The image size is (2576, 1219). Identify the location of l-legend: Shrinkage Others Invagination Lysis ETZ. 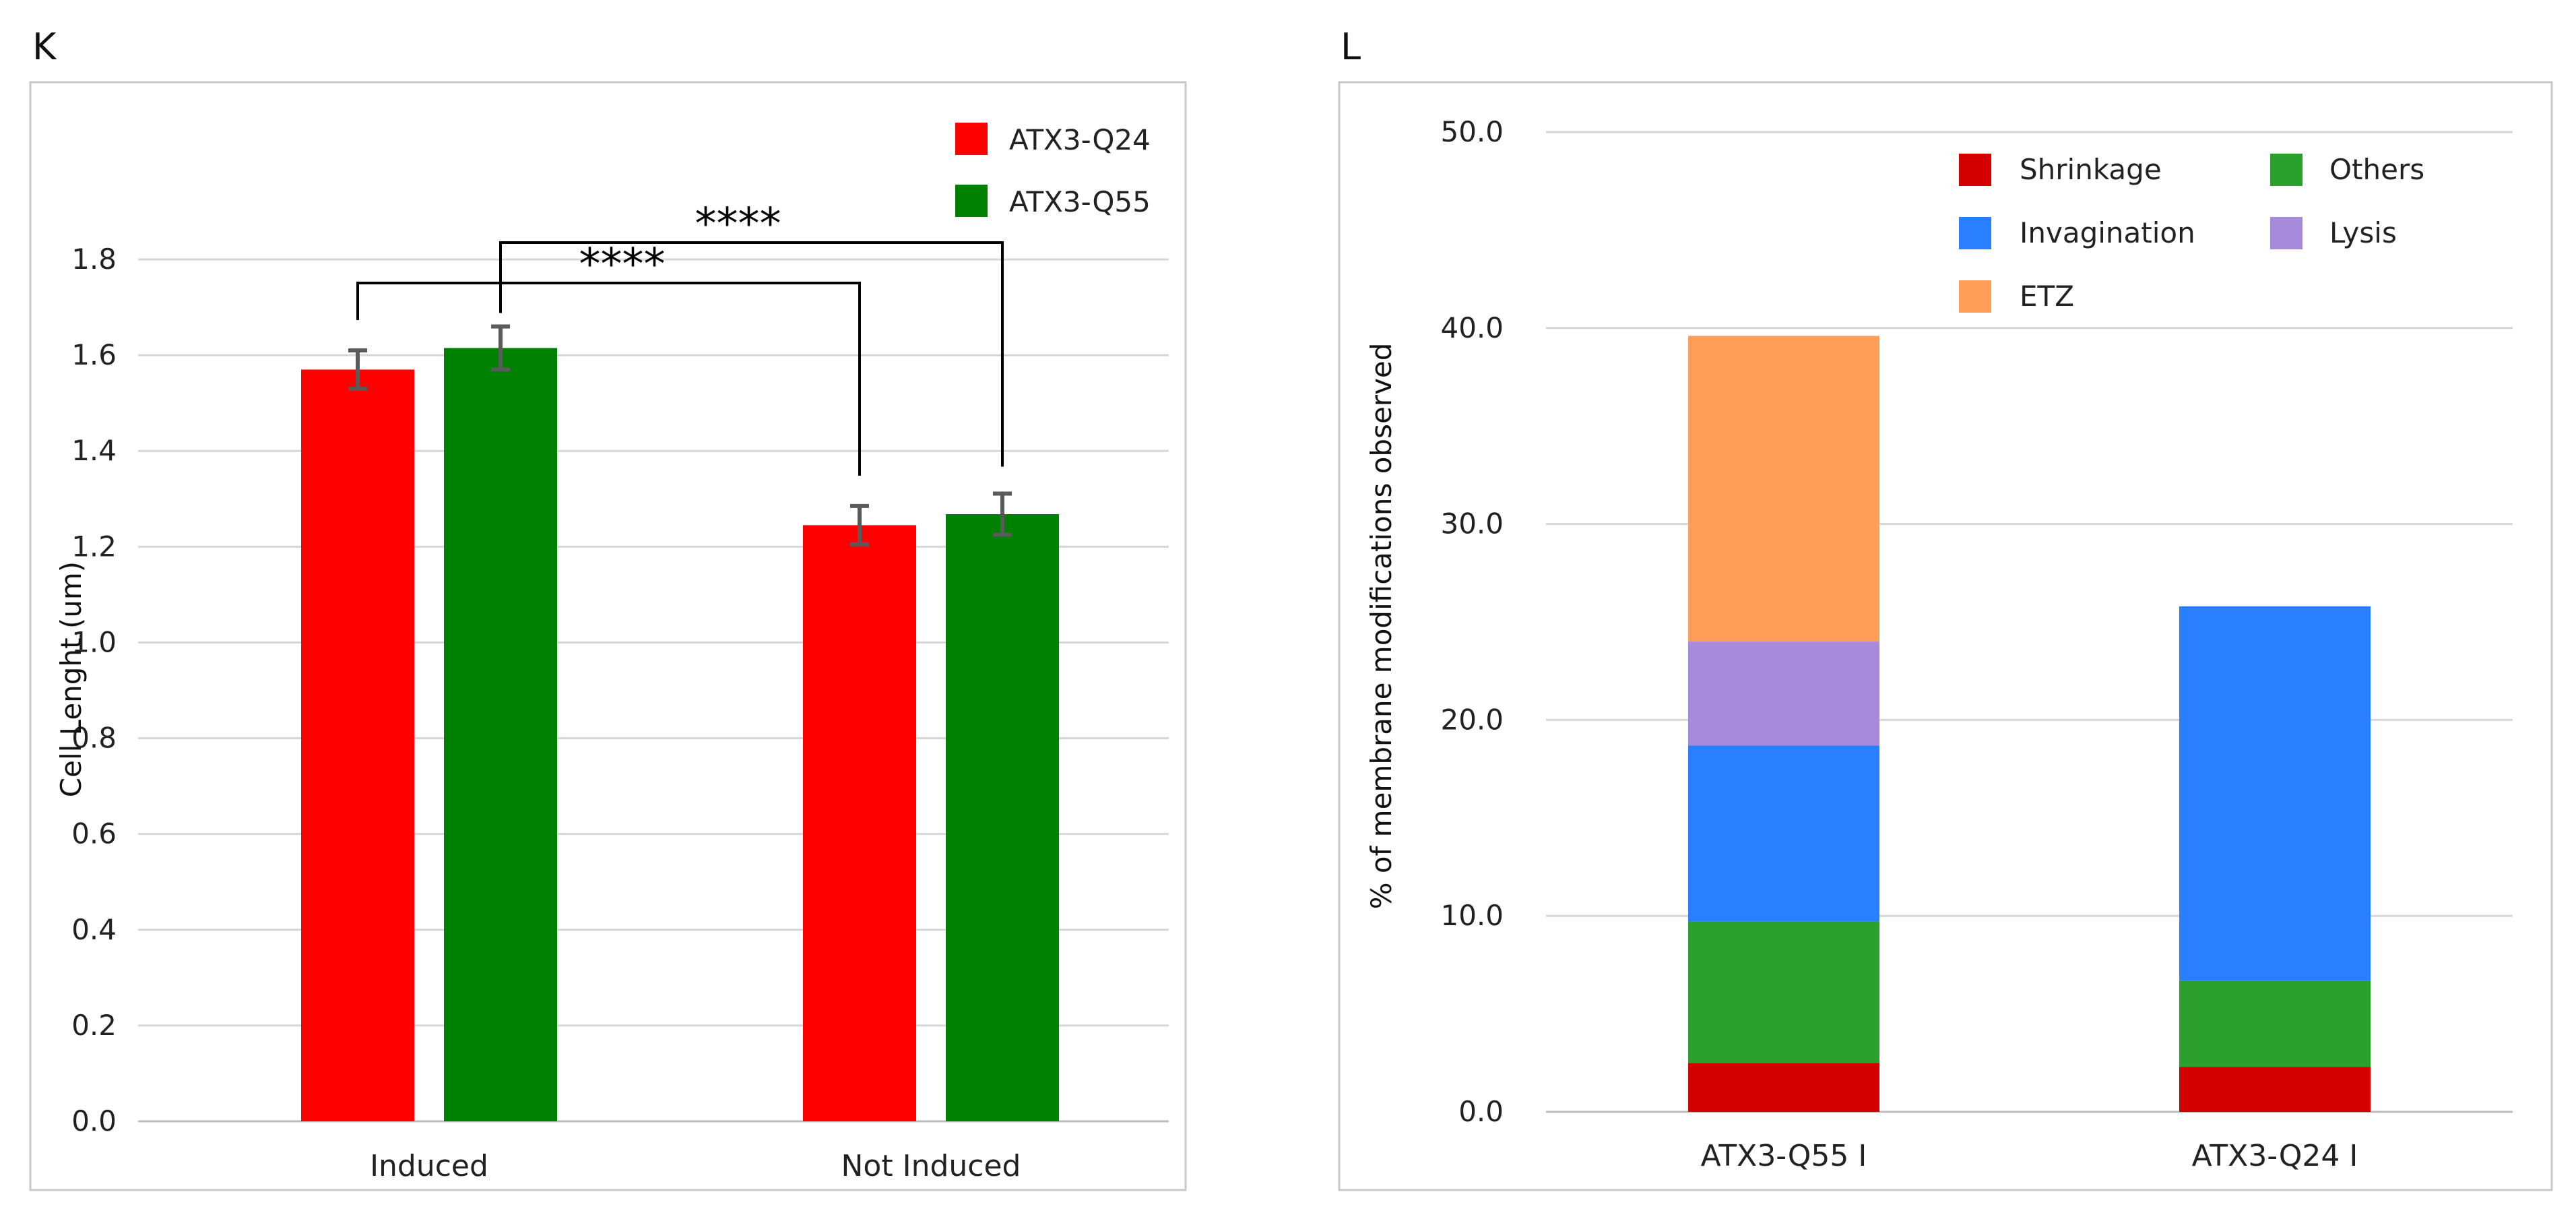
(2192, 233).